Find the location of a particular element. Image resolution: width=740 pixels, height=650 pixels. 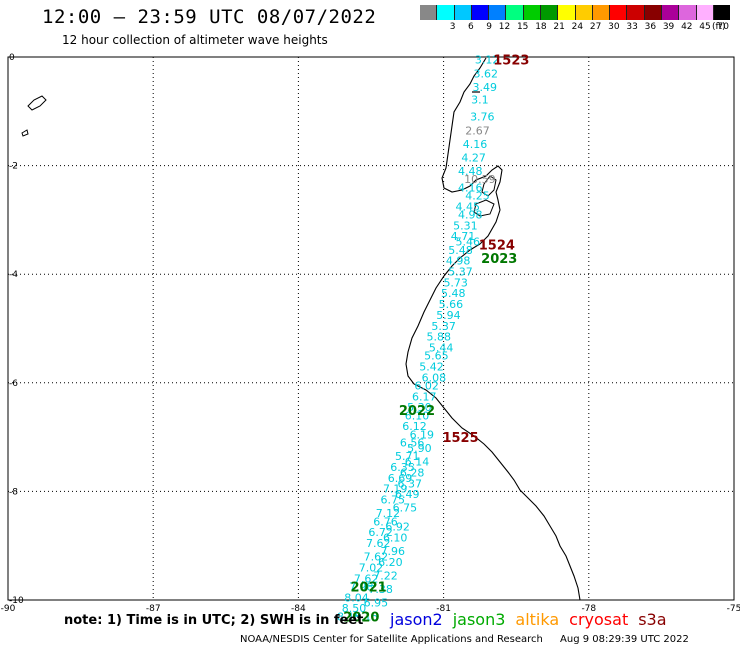

swh-value: 5.66 is located at coordinates (451, 304).